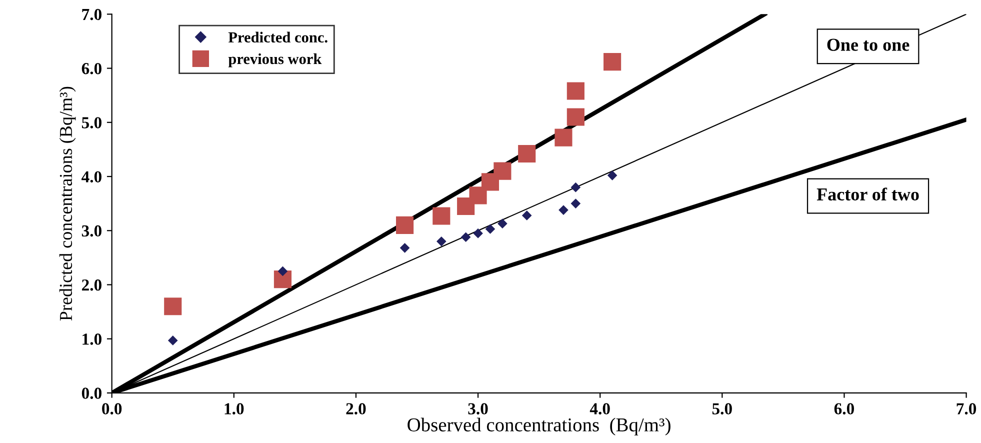 The width and height of the screenshot is (981, 443). What do you see at coordinates (539, 427) in the screenshot?
I see `x-axis-title: Observed concentrations (Bq/m³)` at bounding box center [539, 427].